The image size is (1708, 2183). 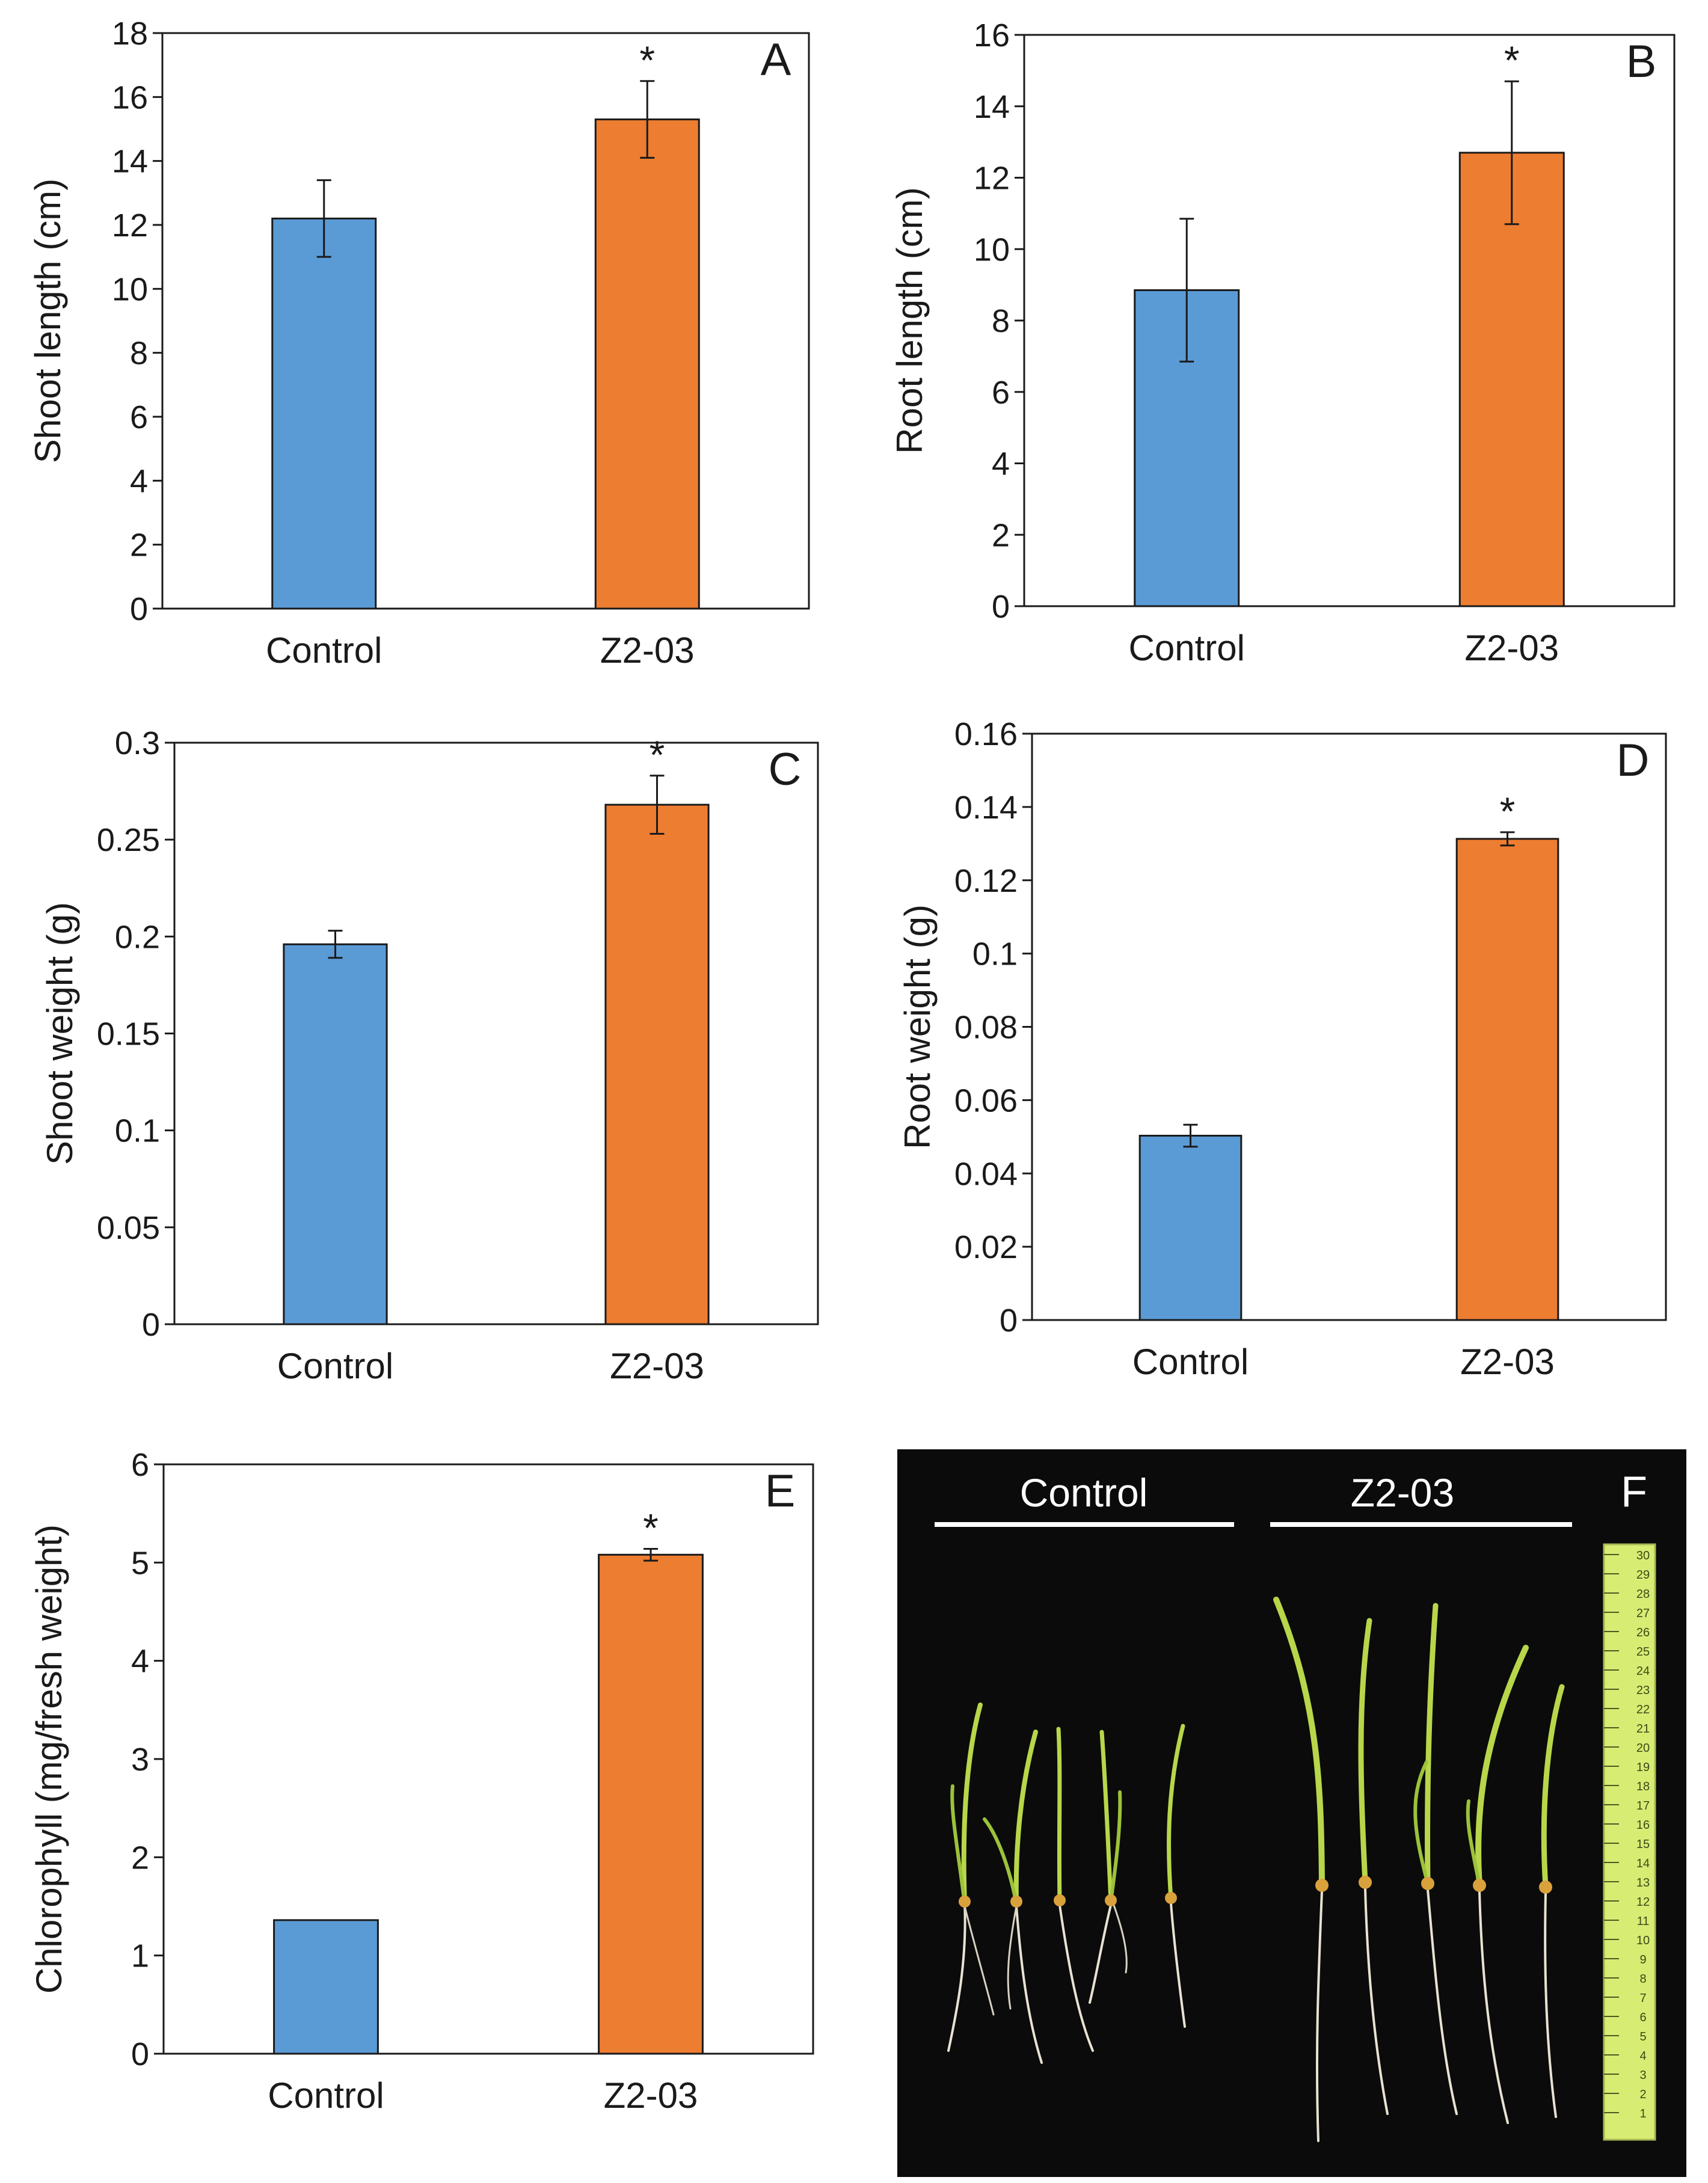 I want to click on y-tick-label: 3, so click(x=140, y=1760).